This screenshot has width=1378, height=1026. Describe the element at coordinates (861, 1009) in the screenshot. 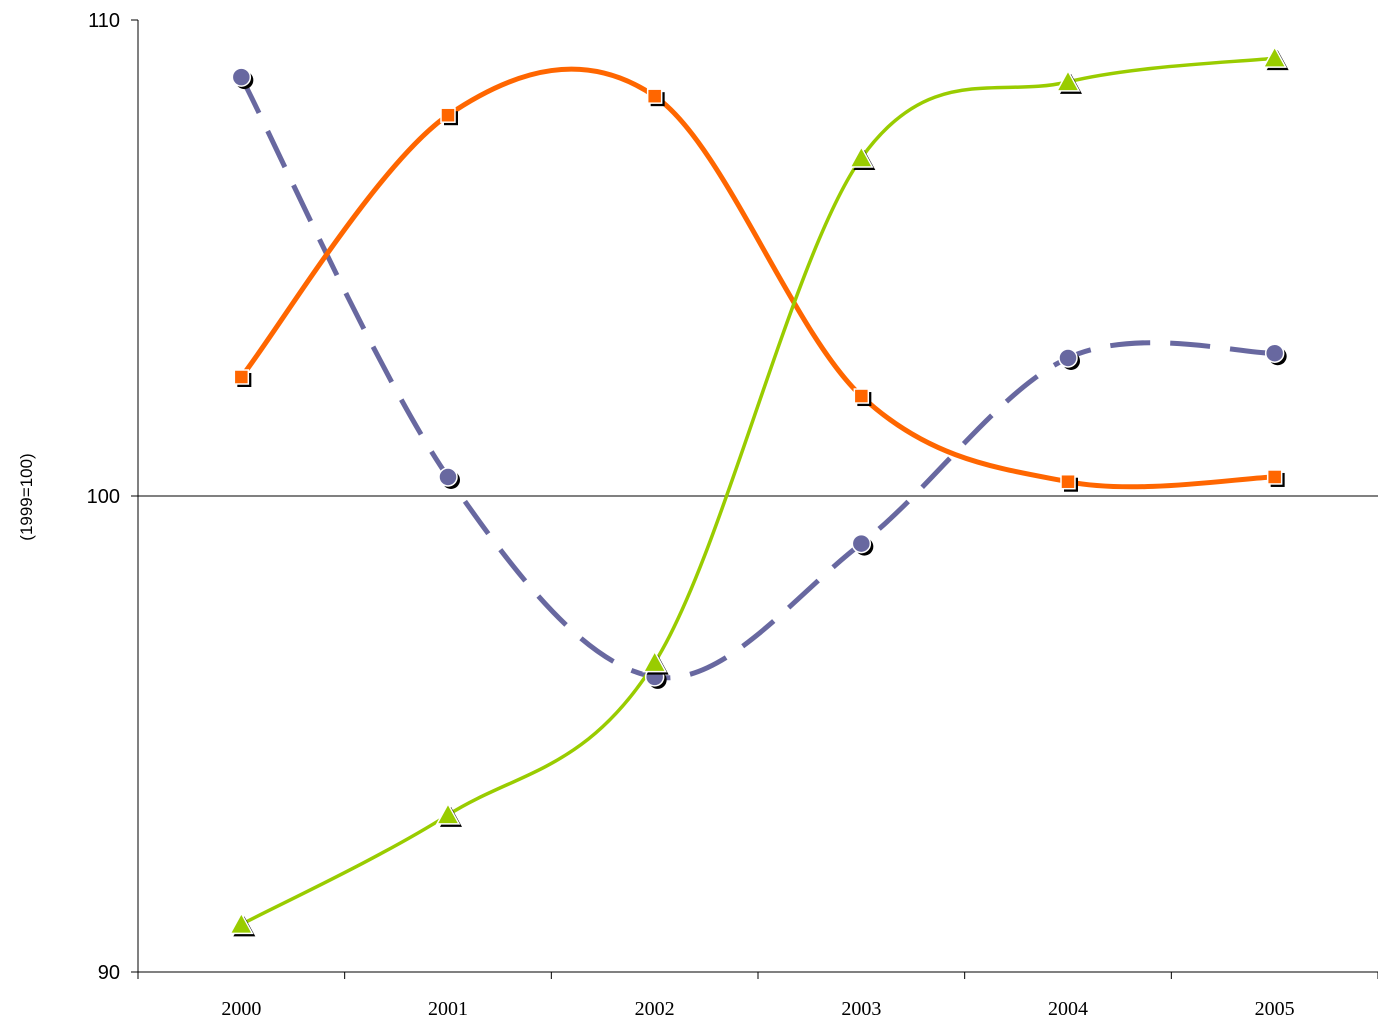

I see `x-tick-label: 2003` at that location.